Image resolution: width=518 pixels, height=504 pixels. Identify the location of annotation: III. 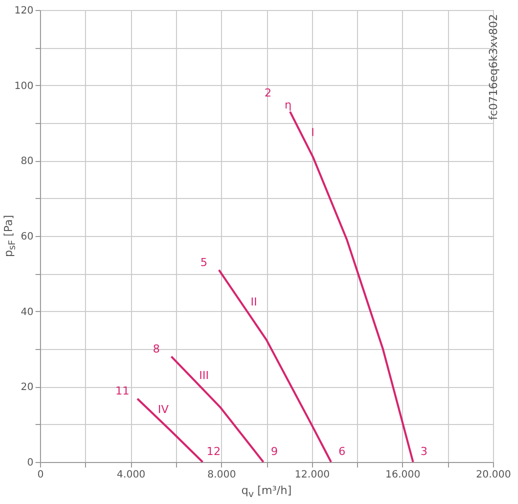
(204, 375).